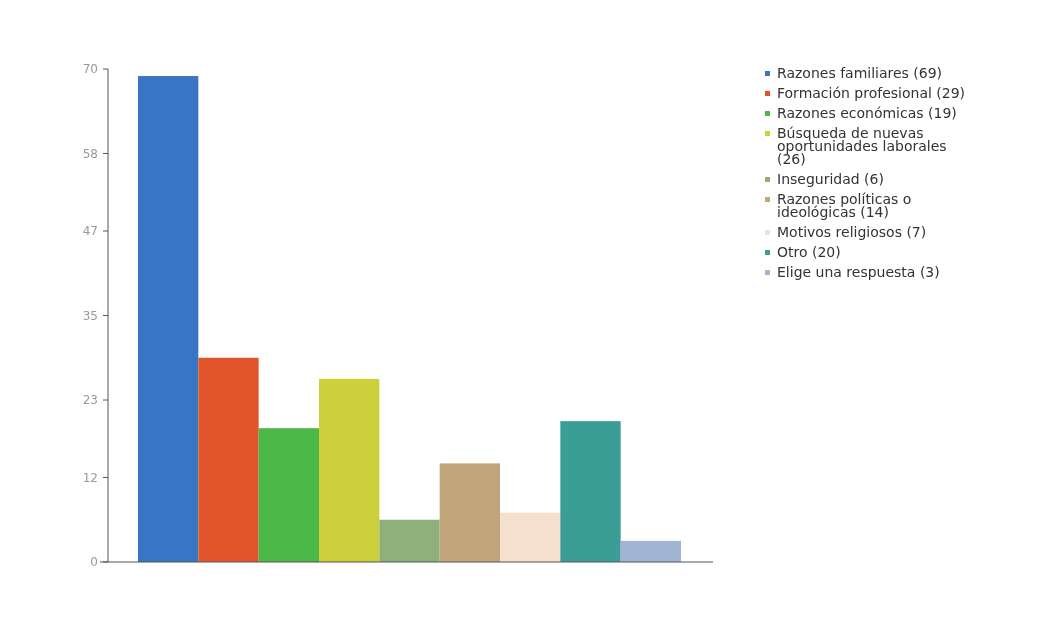 Image resolution: width=1046 pixels, height=633 pixels. What do you see at coordinates (867, 113) in the screenshot?
I see `legend-label: Razones económicas (19)` at bounding box center [867, 113].